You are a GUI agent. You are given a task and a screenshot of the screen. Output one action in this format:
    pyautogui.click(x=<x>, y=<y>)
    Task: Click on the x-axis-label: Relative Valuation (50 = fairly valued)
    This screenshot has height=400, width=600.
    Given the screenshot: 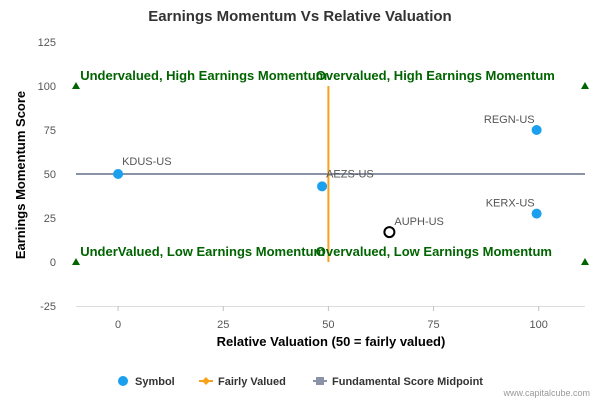 What is the action you would take?
    pyautogui.click(x=331, y=341)
    